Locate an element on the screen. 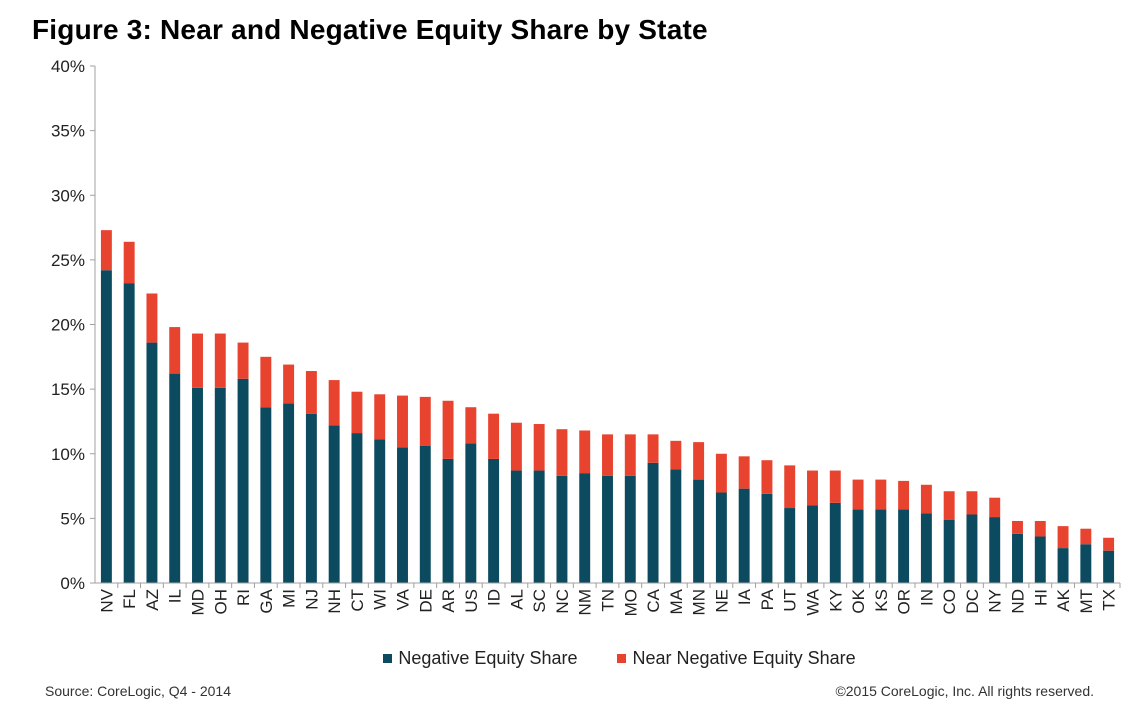 The width and height of the screenshot is (1139, 715). x-tick-label: DE is located at coordinates (425, 601).